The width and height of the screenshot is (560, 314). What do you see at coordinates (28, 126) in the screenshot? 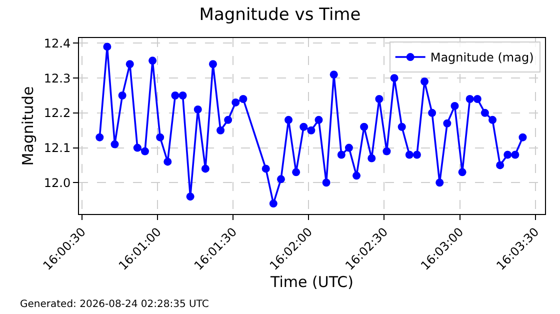
I see `y-axis-title: Magnitude` at bounding box center [28, 126].